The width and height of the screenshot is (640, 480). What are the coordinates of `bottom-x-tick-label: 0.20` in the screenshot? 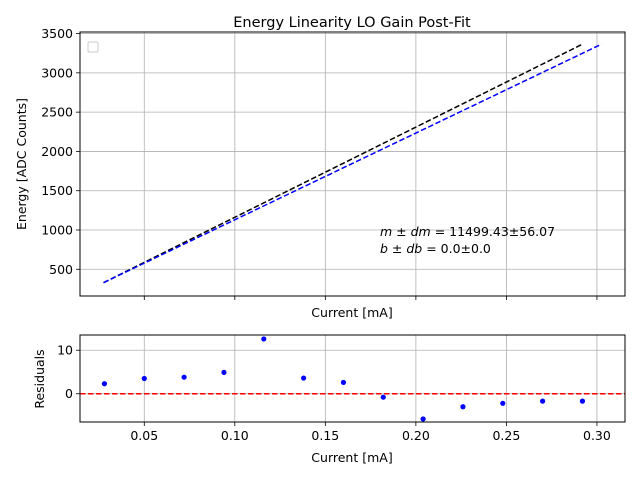 It's located at (416, 435).